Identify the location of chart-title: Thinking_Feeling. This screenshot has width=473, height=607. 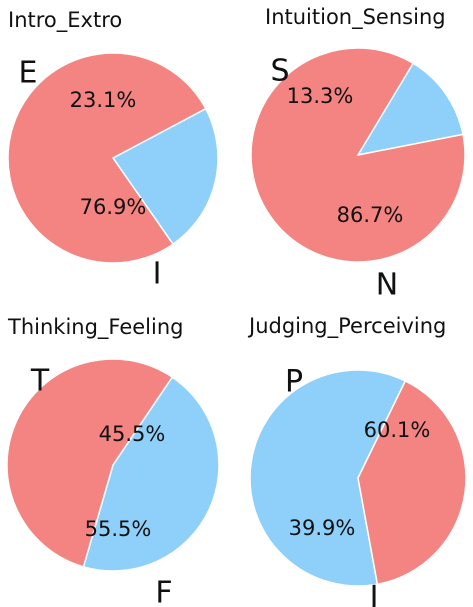
(95, 327).